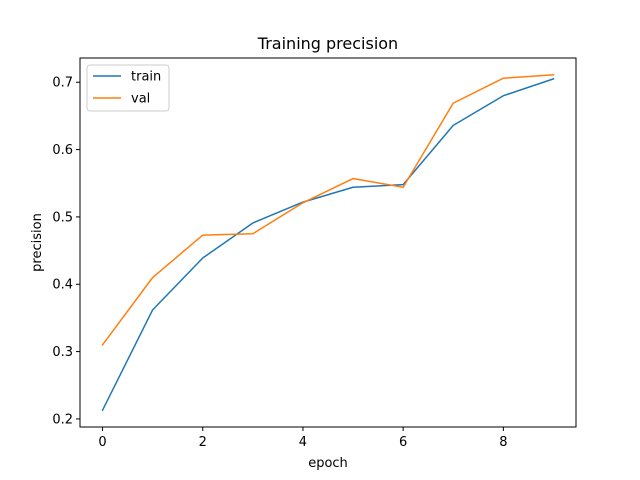 This screenshot has height=480, width=640. What do you see at coordinates (203, 442) in the screenshot?
I see `x-tick-label: 2` at bounding box center [203, 442].